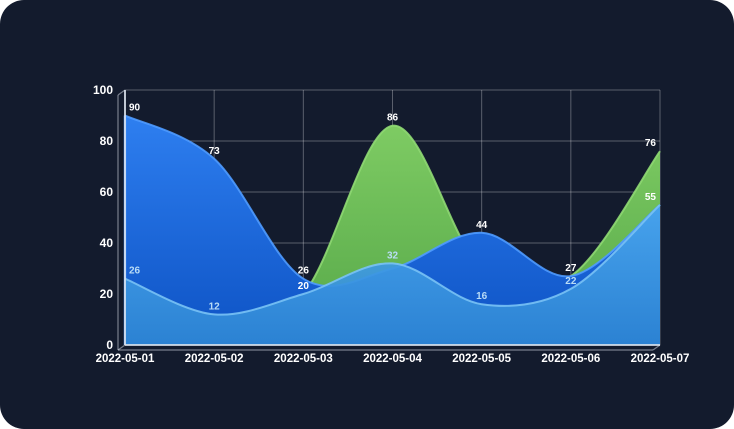 The height and width of the screenshot is (429, 734). What do you see at coordinates (651, 143) in the screenshot?
I see `value-label-green: 76` at bounding box center [651, 143].